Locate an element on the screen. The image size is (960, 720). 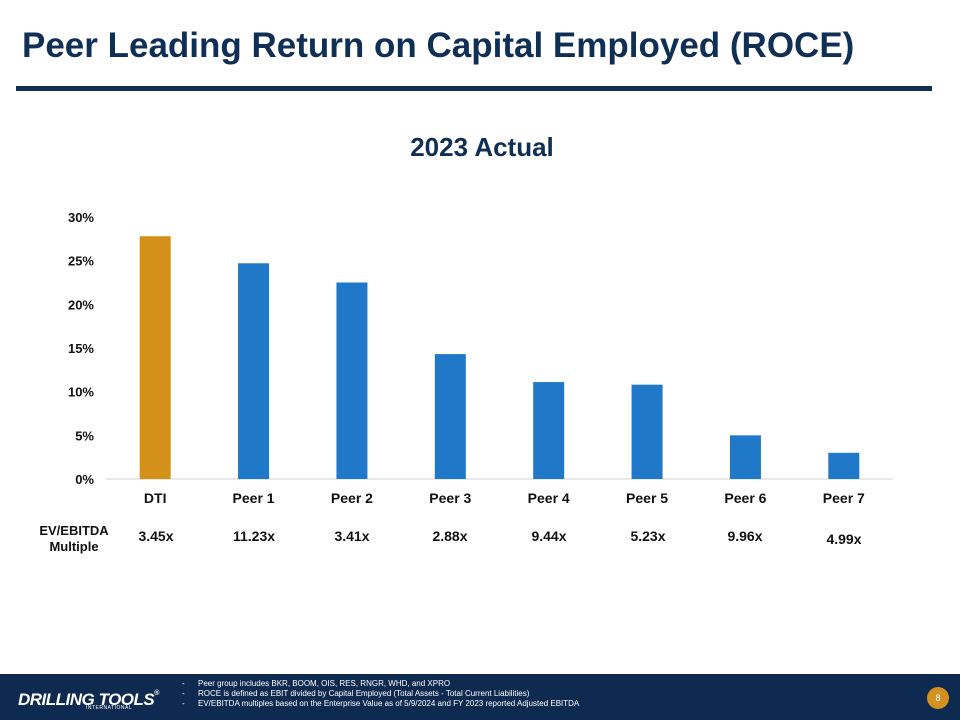
y-tick-label: 15% is located at coordinates (81, 348).